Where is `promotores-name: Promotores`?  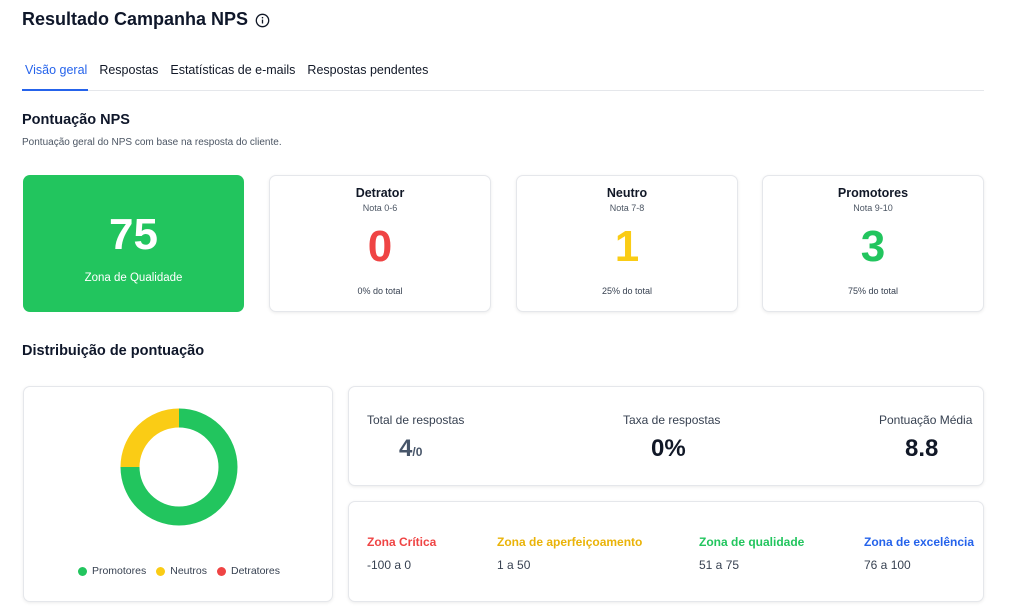 promotores-name: Promotores is located at coordinates (873, 193).